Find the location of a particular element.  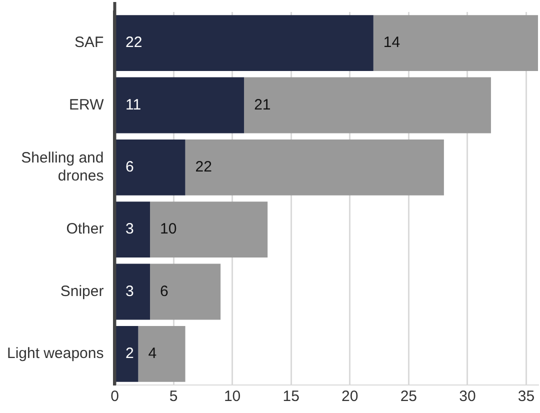

y-tick-label: ERW is located at coordinates (87, 105).